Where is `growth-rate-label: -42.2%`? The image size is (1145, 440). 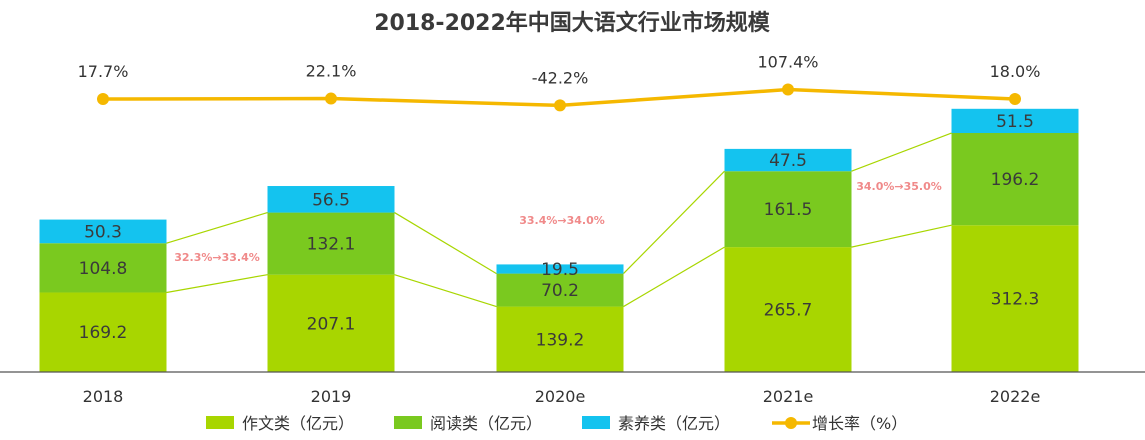
growth-rate-label: -42.2% is located at coordinates (560, 77).